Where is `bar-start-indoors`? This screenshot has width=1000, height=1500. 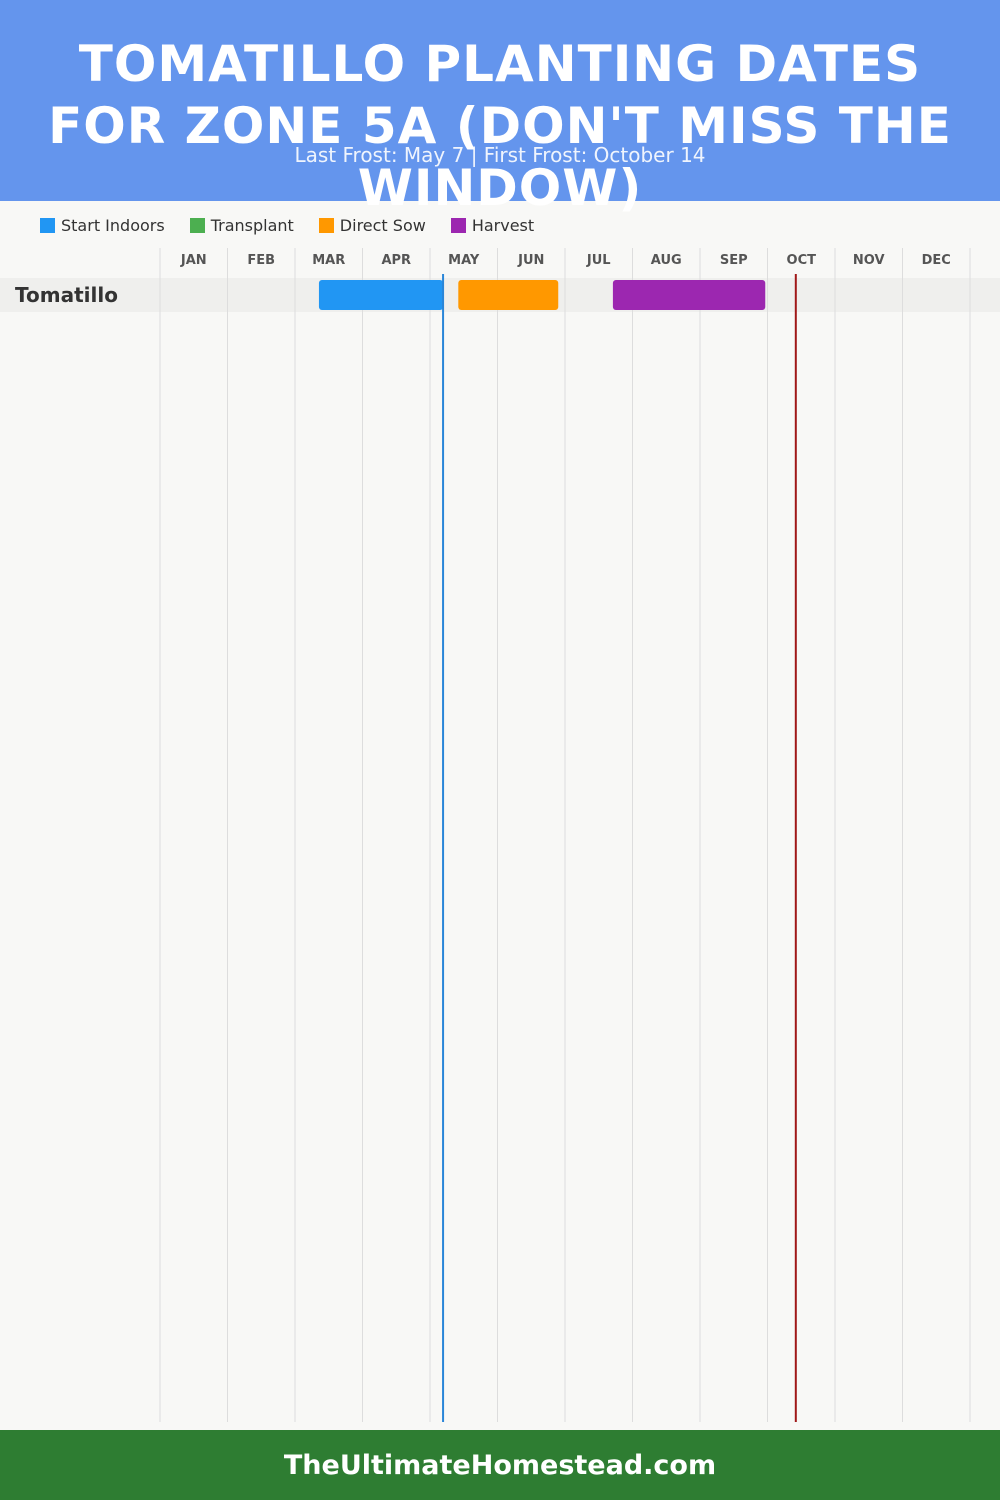 bar-start-indoors is located at coordinates (381, 295).